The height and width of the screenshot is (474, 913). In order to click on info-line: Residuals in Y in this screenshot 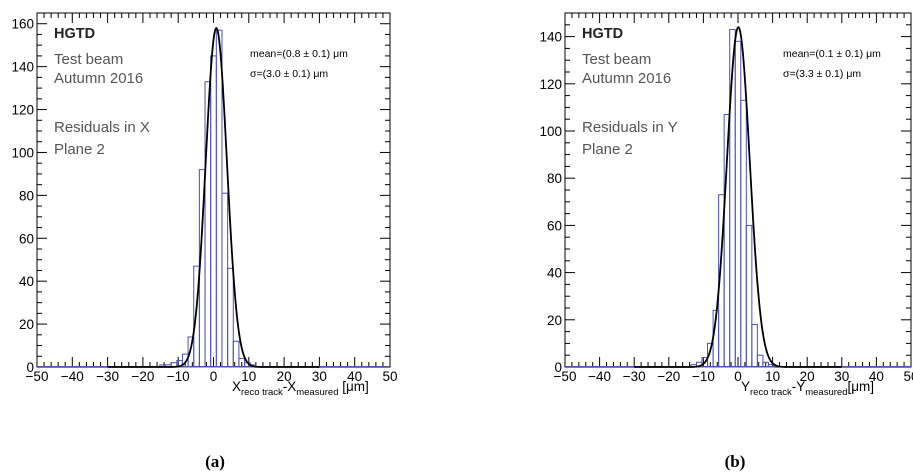, I will do `click(630, 127)`.